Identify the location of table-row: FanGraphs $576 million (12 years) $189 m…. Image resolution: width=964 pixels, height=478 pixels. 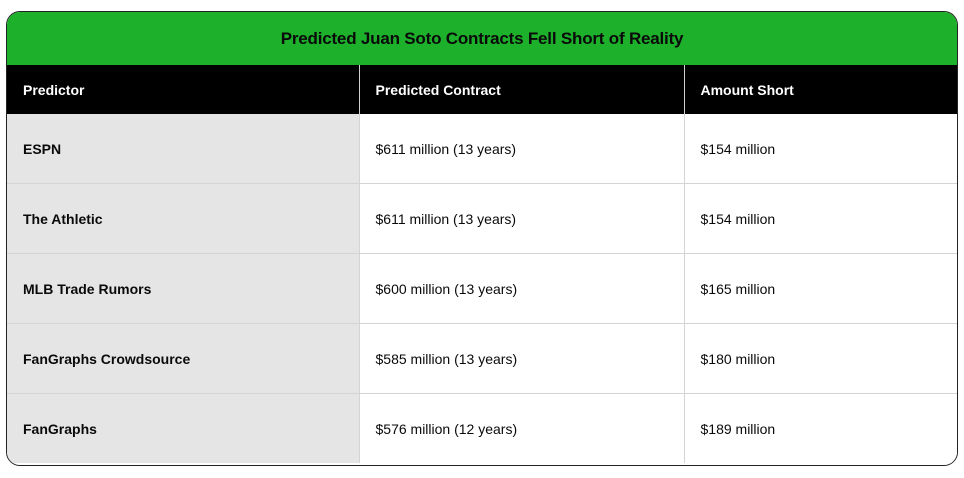
(482, 428).